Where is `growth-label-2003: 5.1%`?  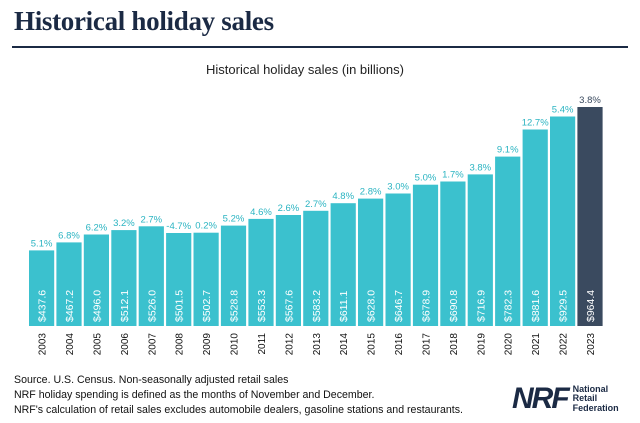
growth-label-2003: 5.1% is located at coordinates (42, 243).